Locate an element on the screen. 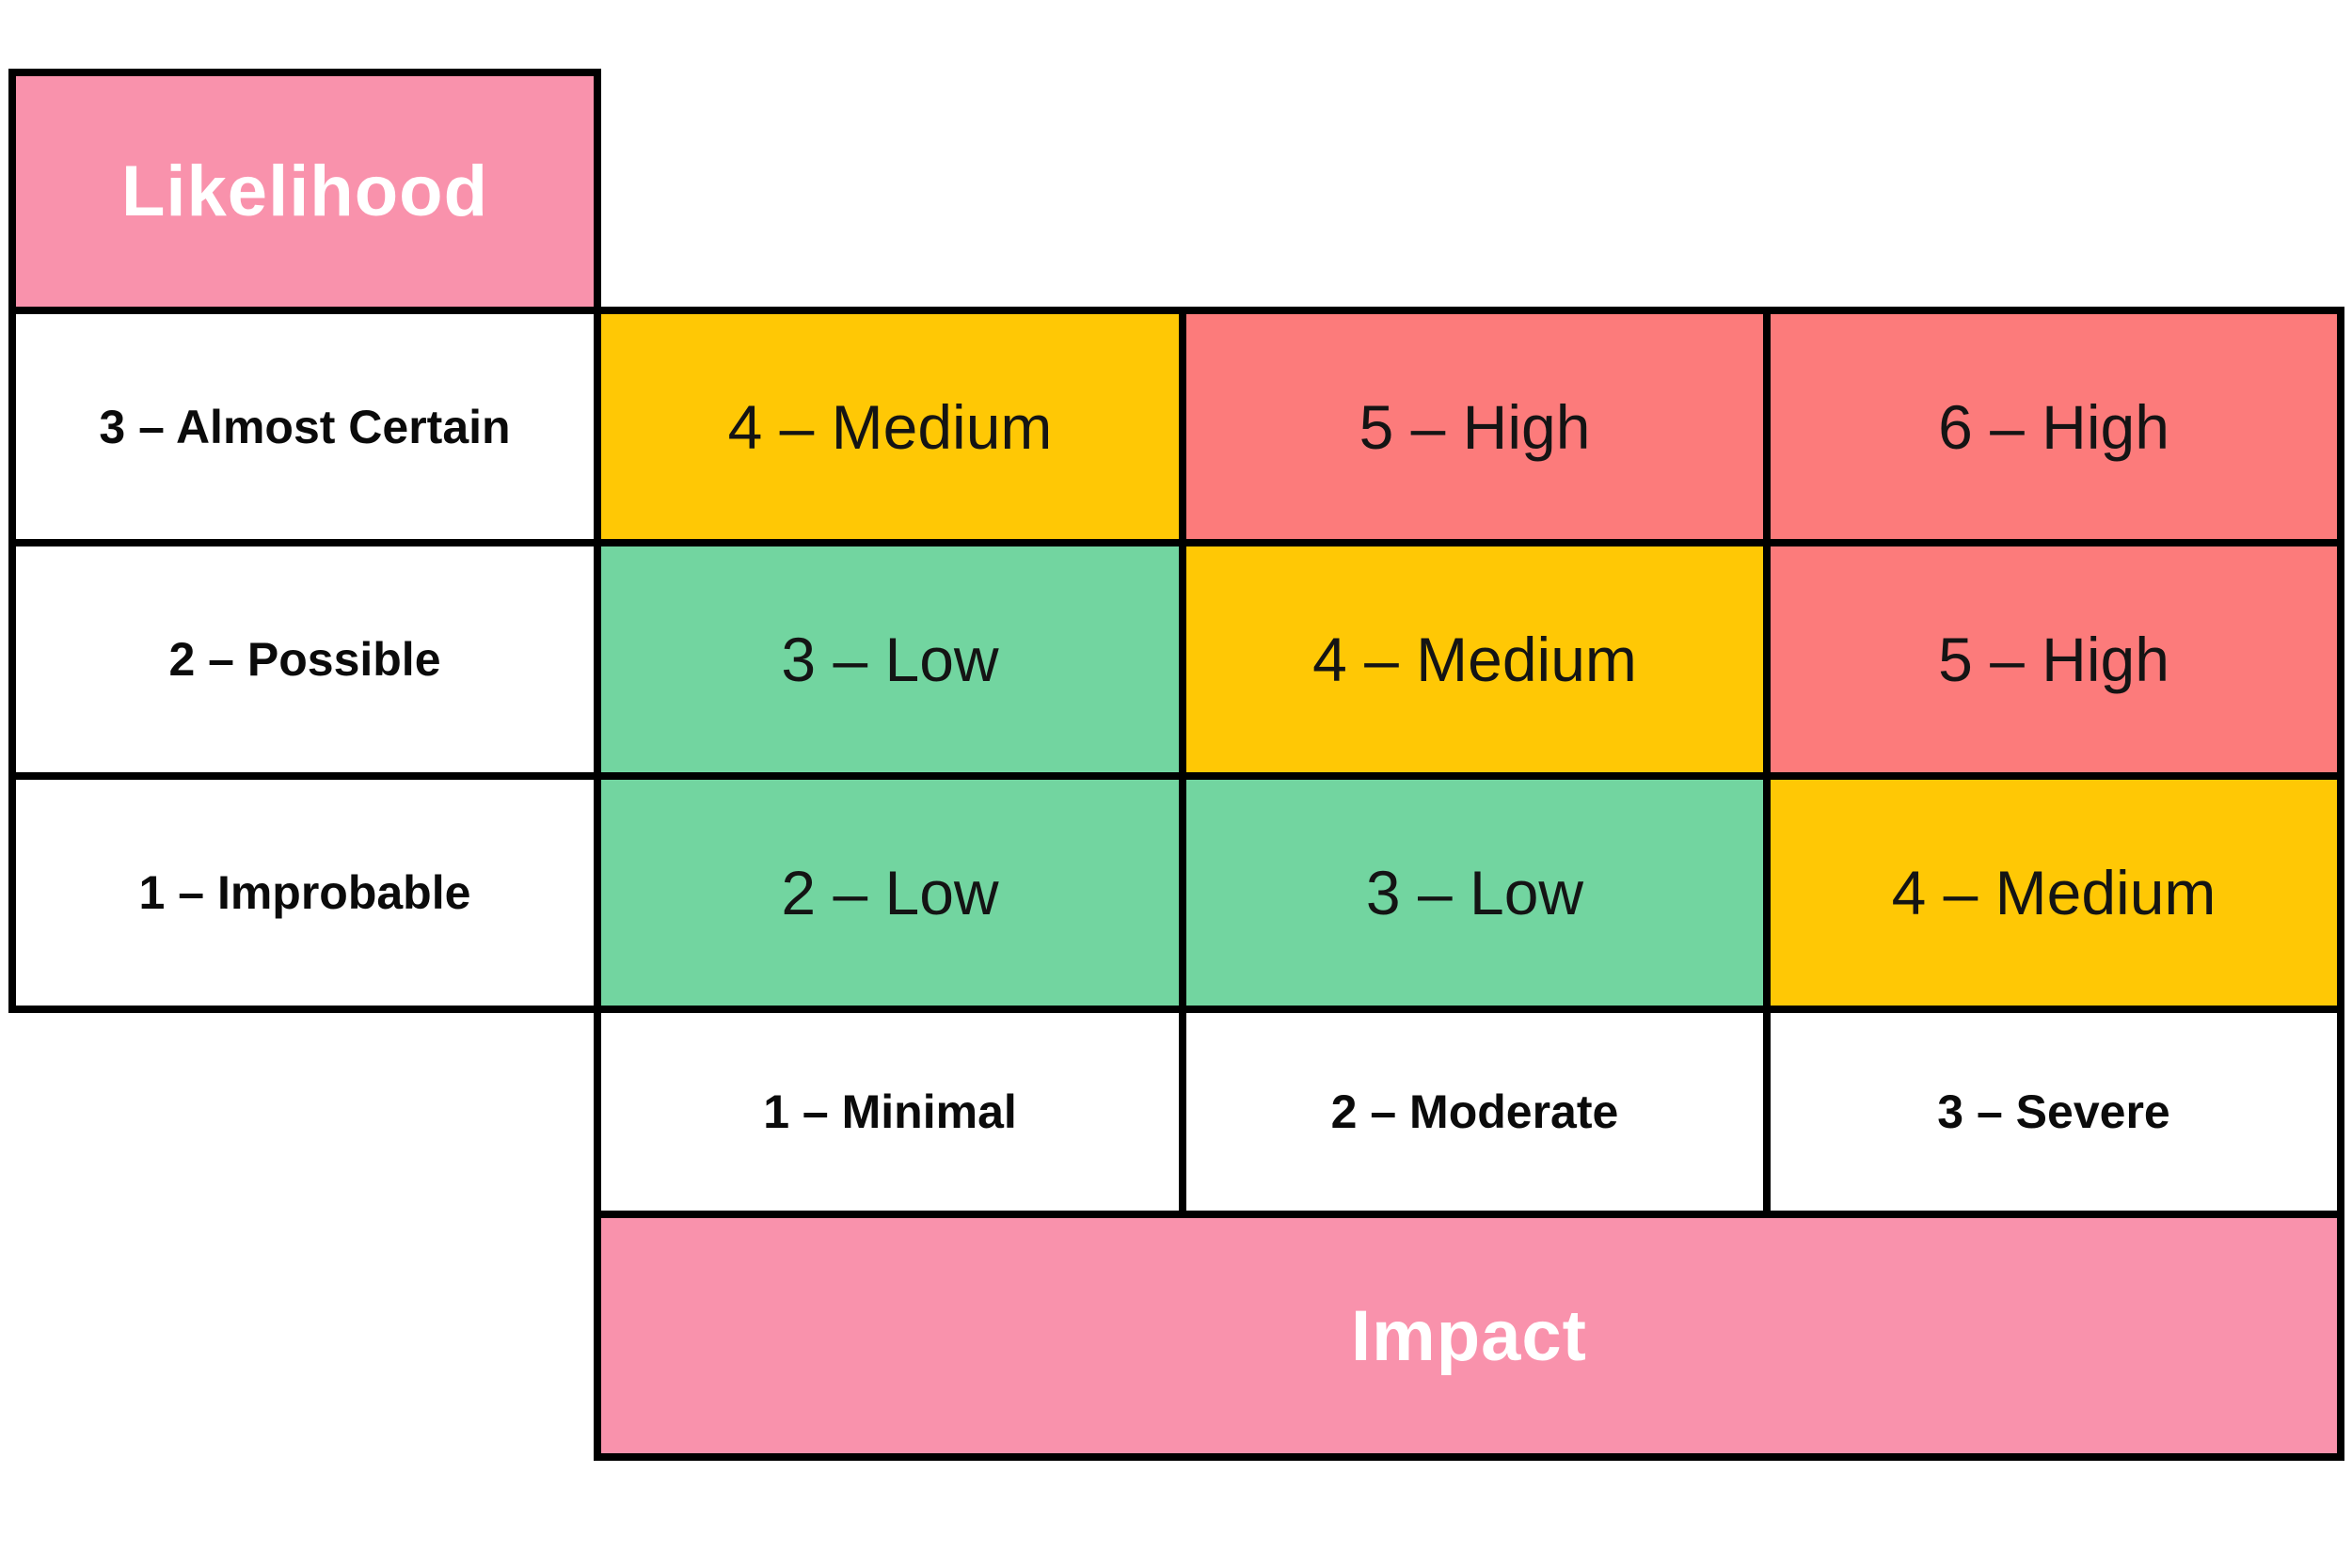 This screenshot has width=2352, height=1568. risk-cell: 2 – Low is located at coordinates (890, 892).